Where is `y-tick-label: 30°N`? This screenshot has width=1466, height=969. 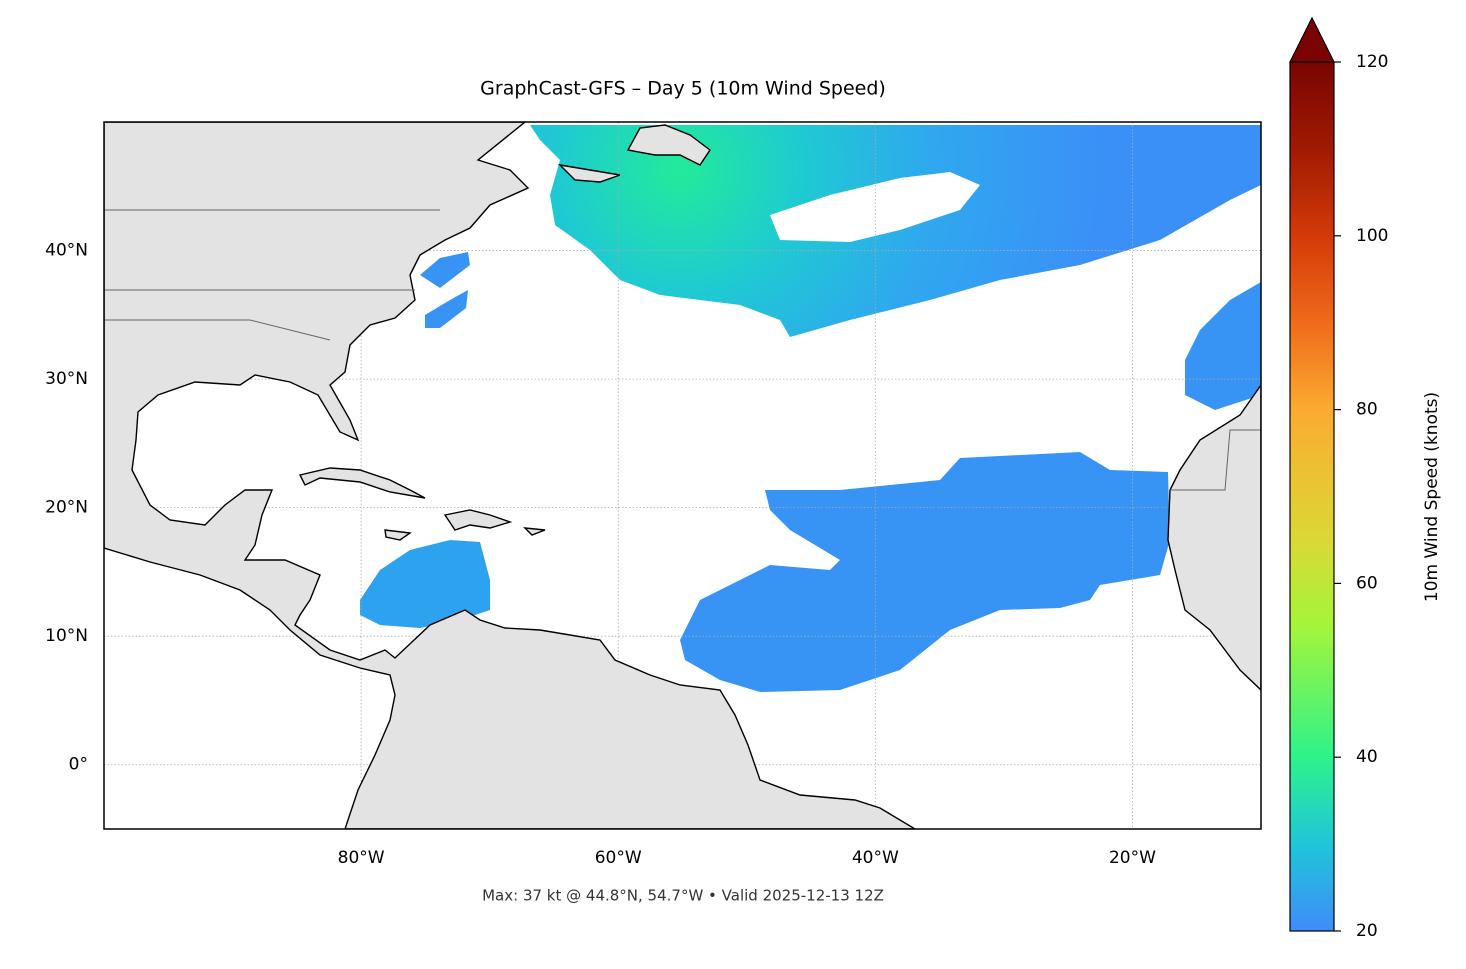 y-tick-label: 30°N is located at coordinates (66, 379).